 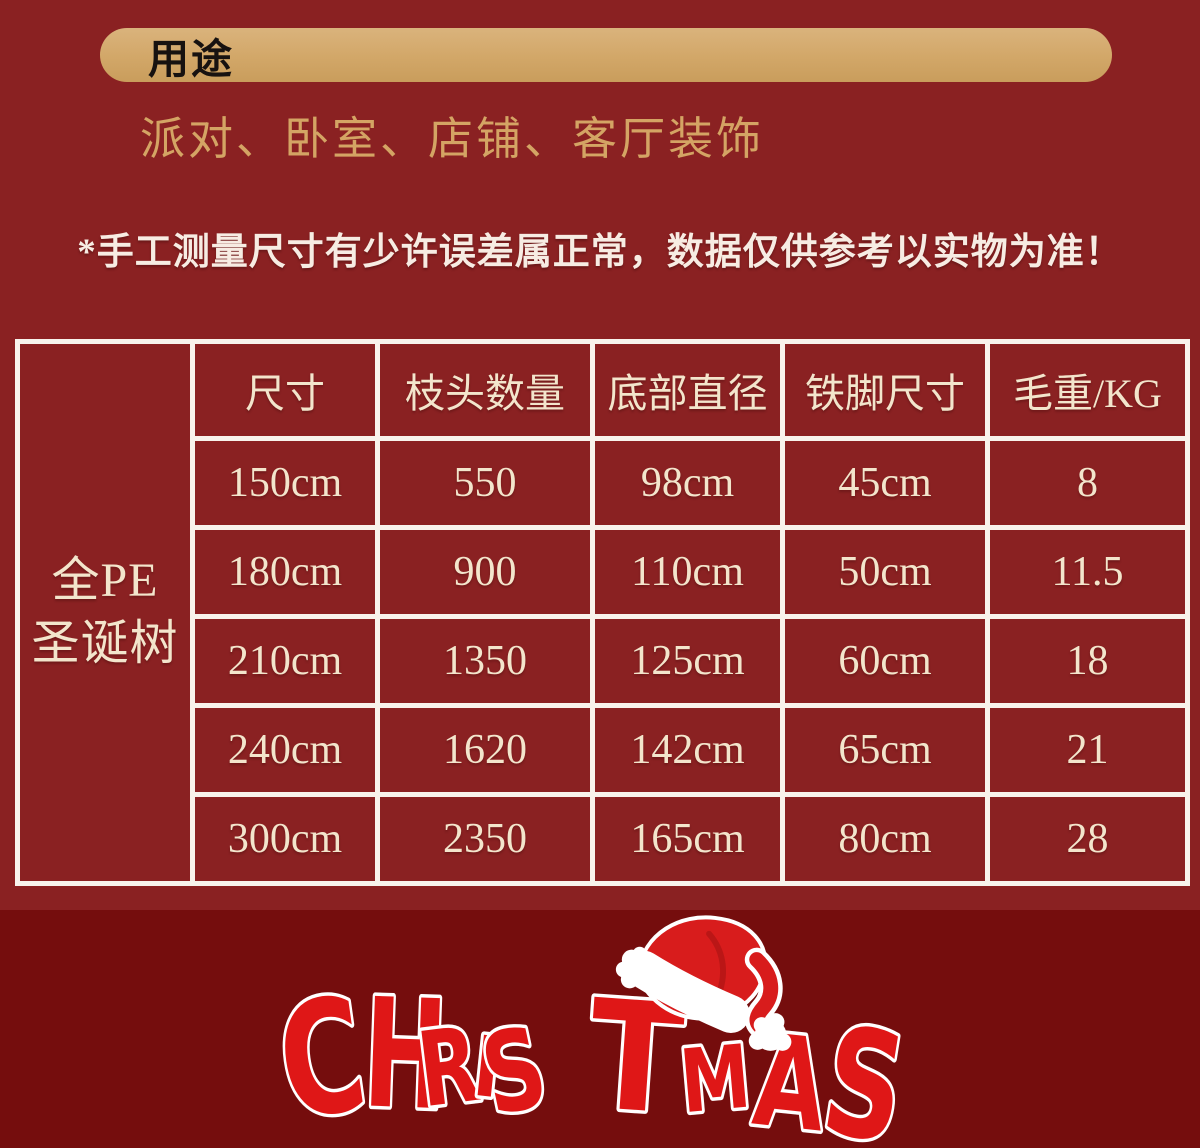 I want to click on table-row: 150cm 550 98cm 45cm 8, so click(x=604, y=483).